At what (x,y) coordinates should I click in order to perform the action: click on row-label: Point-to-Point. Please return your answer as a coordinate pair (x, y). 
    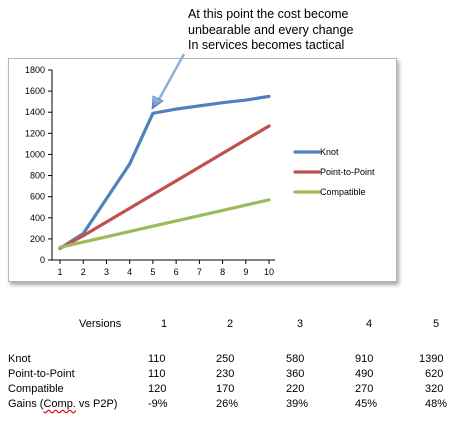
    Looking at the image, I should click on (41, 374).